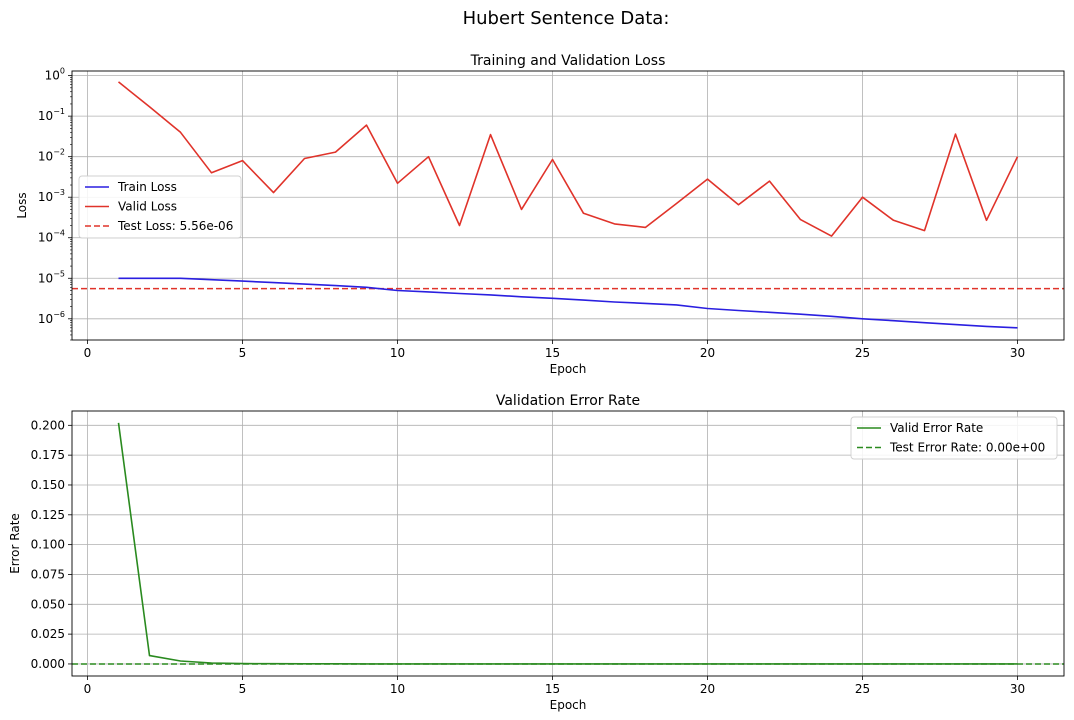  Describe the element at coordinates (48, 664) in the screenshot. I see `y-tick-label: 0.000` at that location.